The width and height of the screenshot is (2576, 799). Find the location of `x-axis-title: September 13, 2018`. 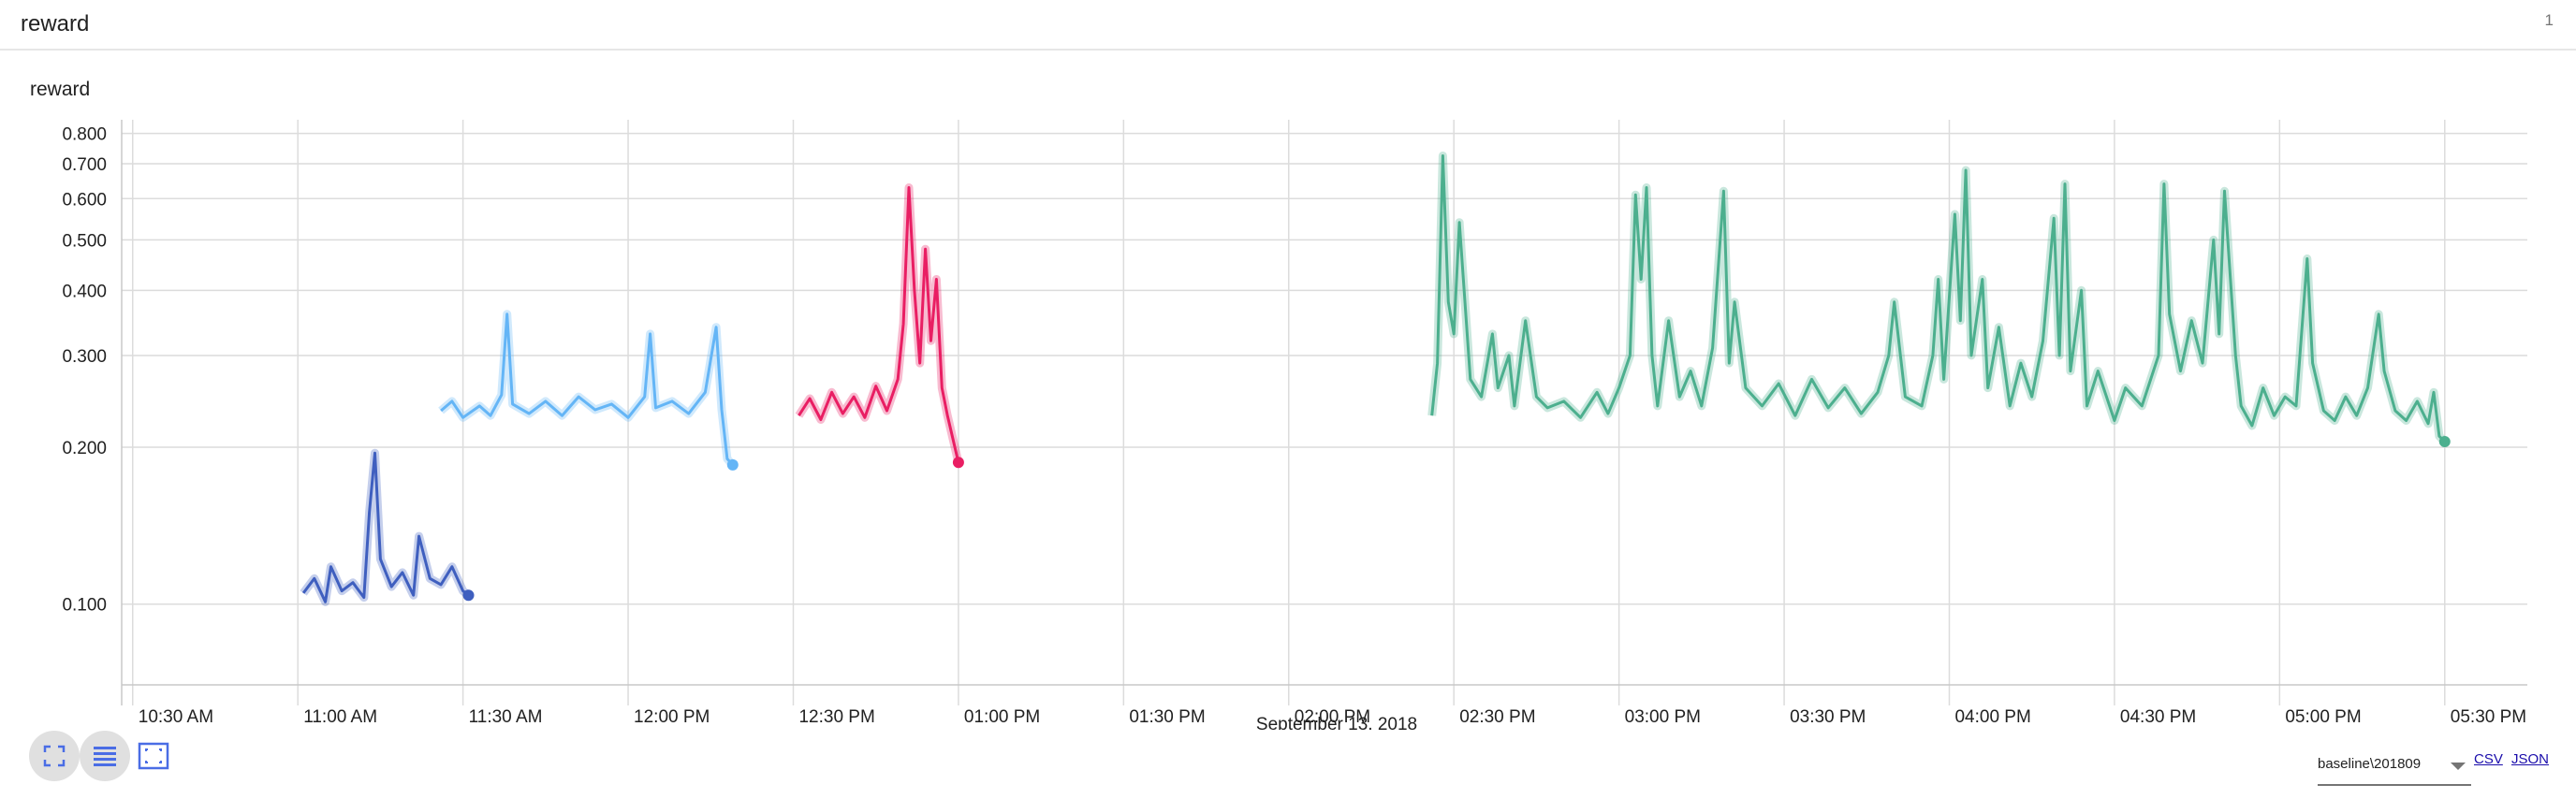

x-axis-title: September 13, 2018 is located at coordinates (1336, 722).